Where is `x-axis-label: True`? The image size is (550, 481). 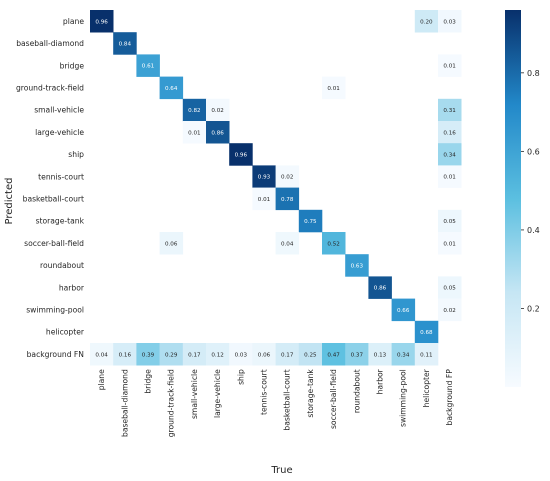
x-axis-label: True is located at coordinates (281, 470).